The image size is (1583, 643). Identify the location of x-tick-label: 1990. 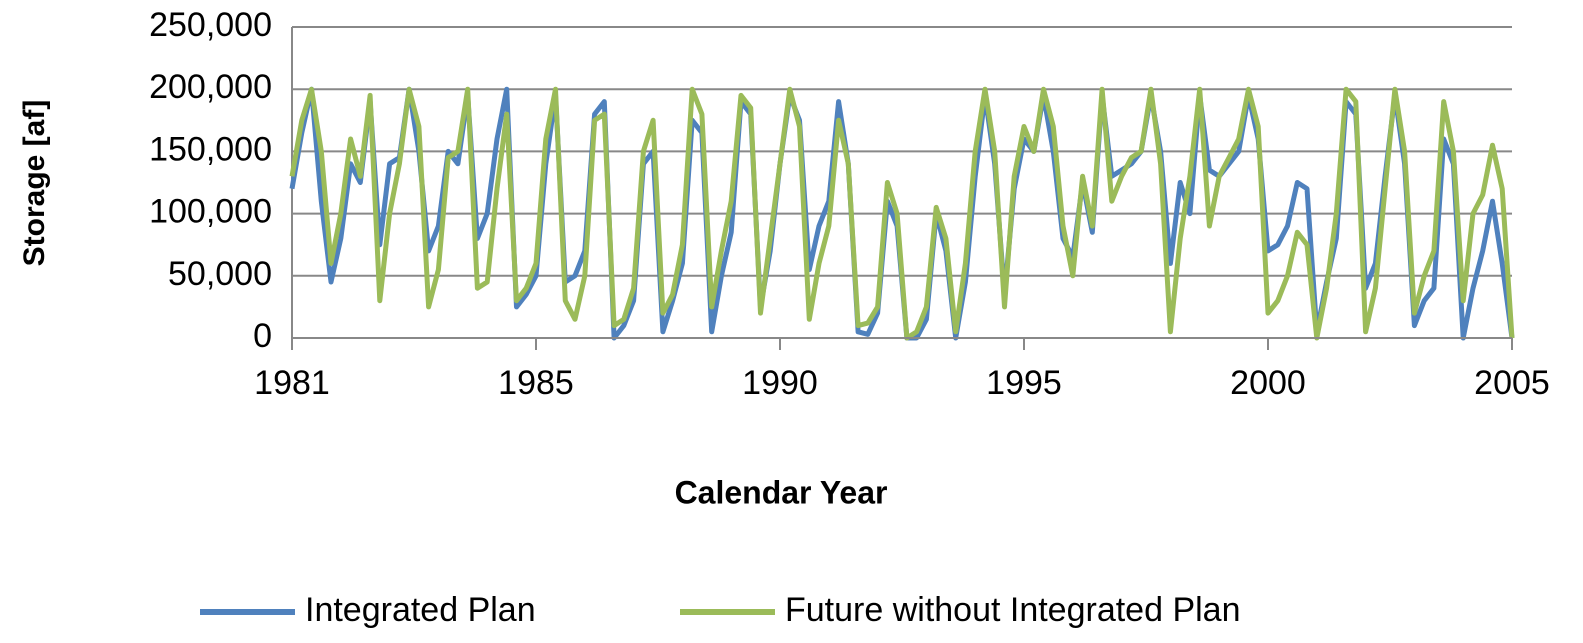
(780, 383).